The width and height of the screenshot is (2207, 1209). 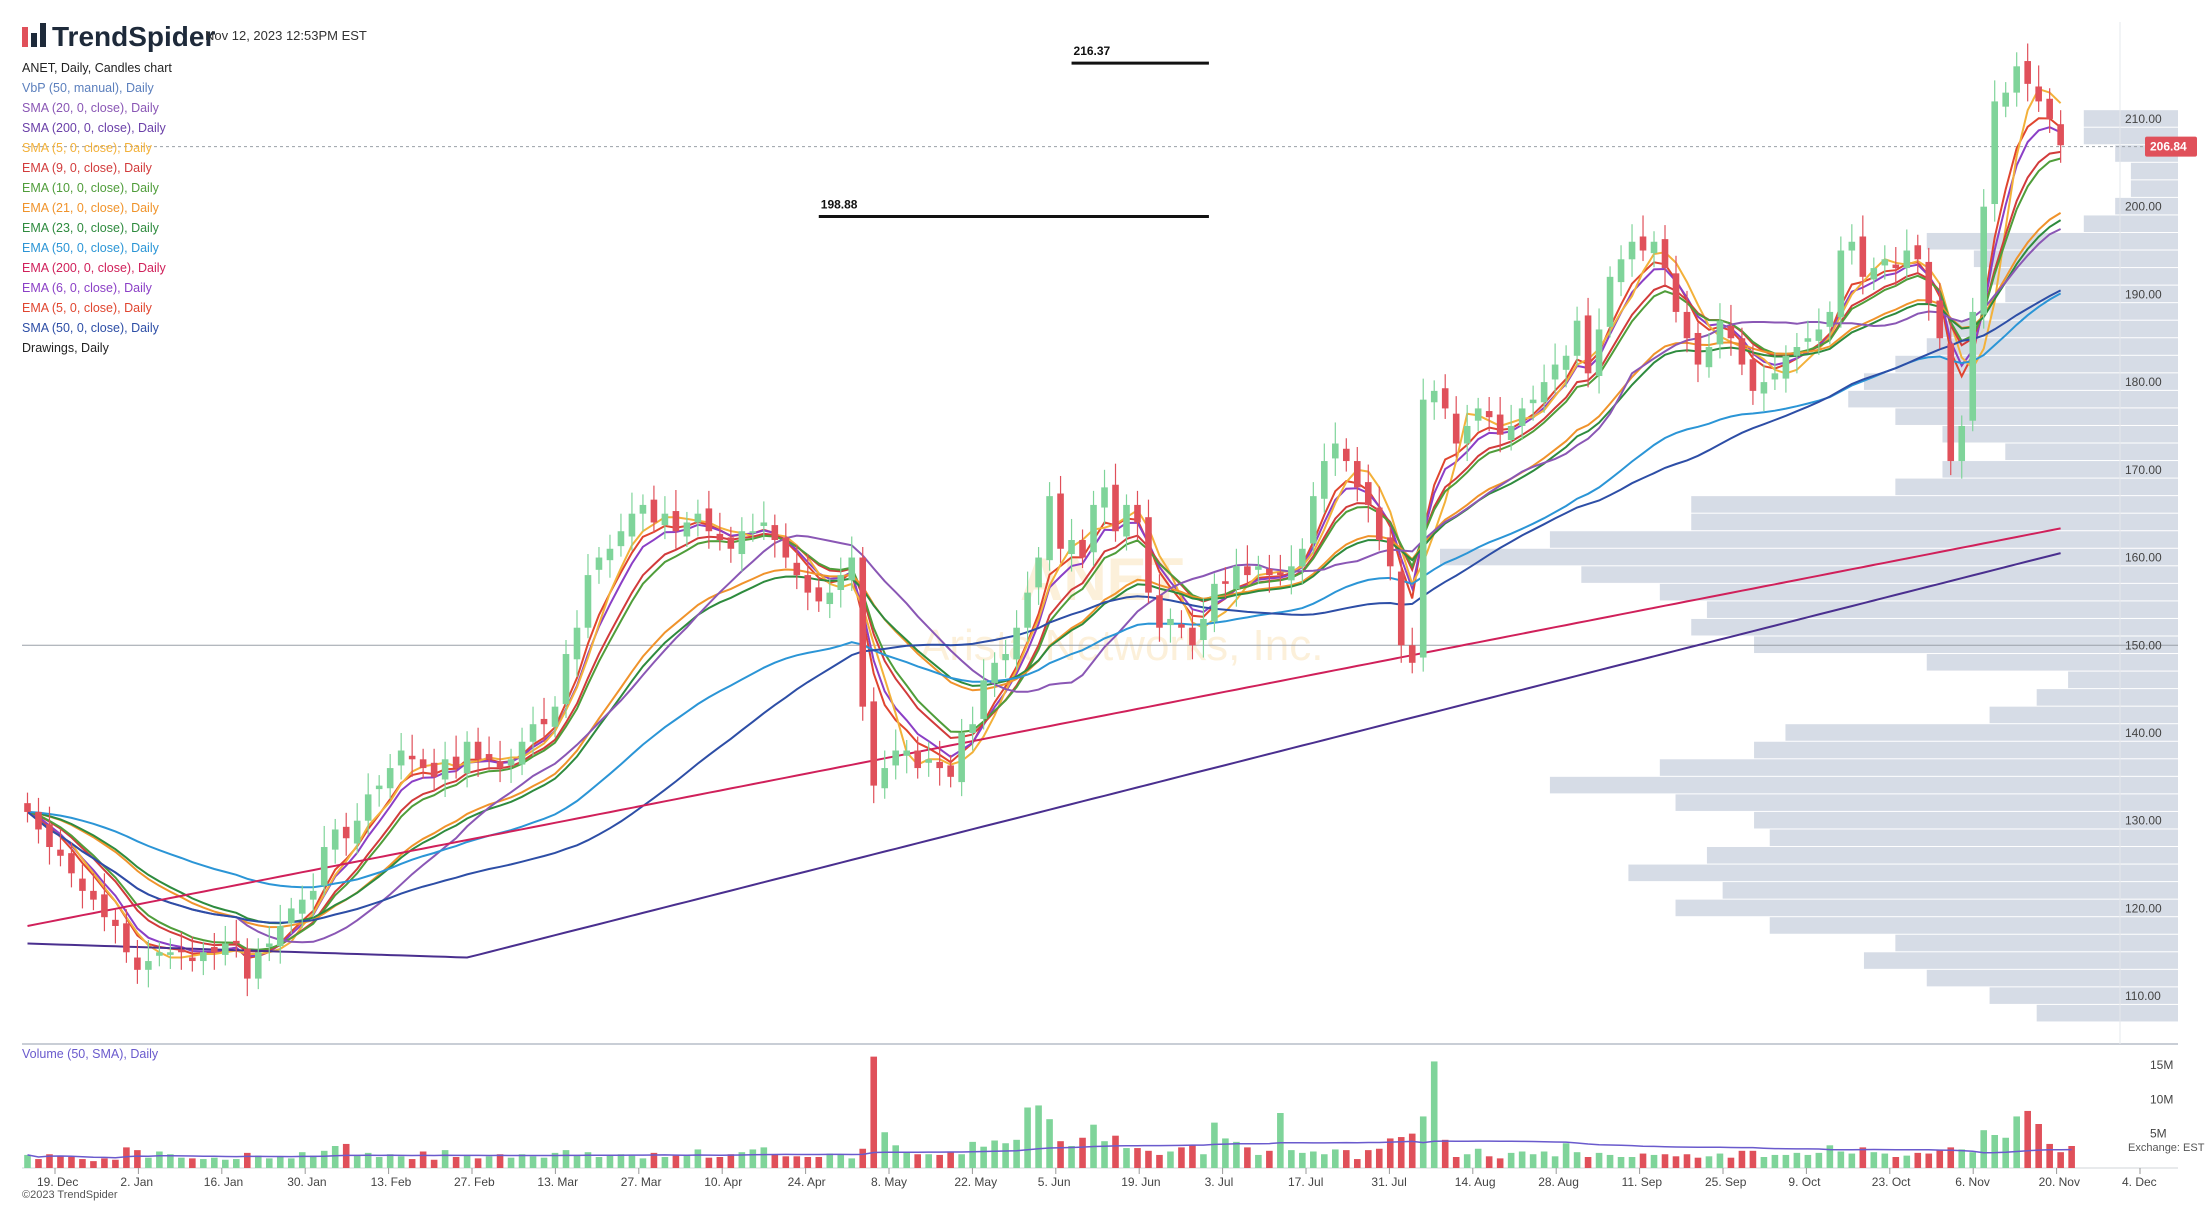 What do you see at coordinates (87, 308) in the screenshot?
I see `legend-item: EMA (5, 0, close), Daily` at bounding box center [87, 308].